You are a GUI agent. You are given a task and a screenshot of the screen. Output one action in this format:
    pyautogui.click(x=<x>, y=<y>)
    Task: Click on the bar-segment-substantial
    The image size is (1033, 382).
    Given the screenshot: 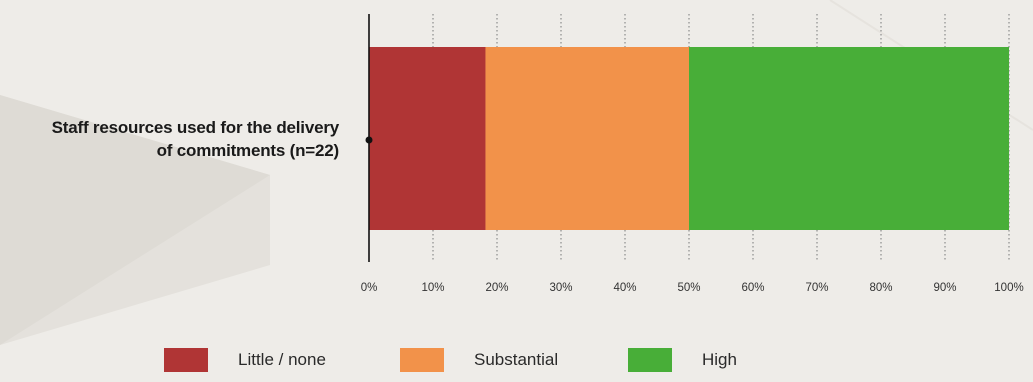 What is the action you would take?
    pyautogui.click(x=587, y=138)
    